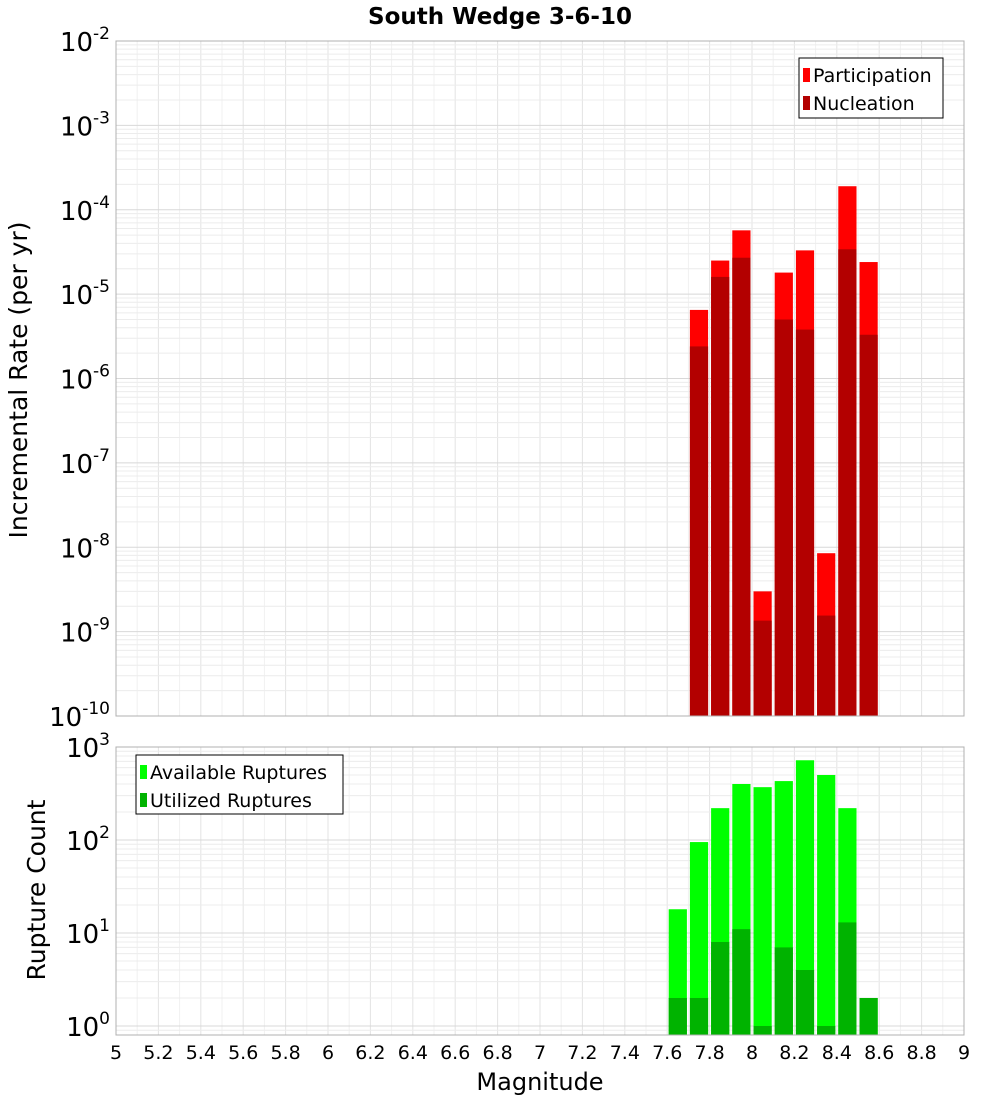 This screenshot has height=1104, width=1000. I want to click on bottom-legend: Available Ruptures Utilized Ruptures, so click(239, 784).